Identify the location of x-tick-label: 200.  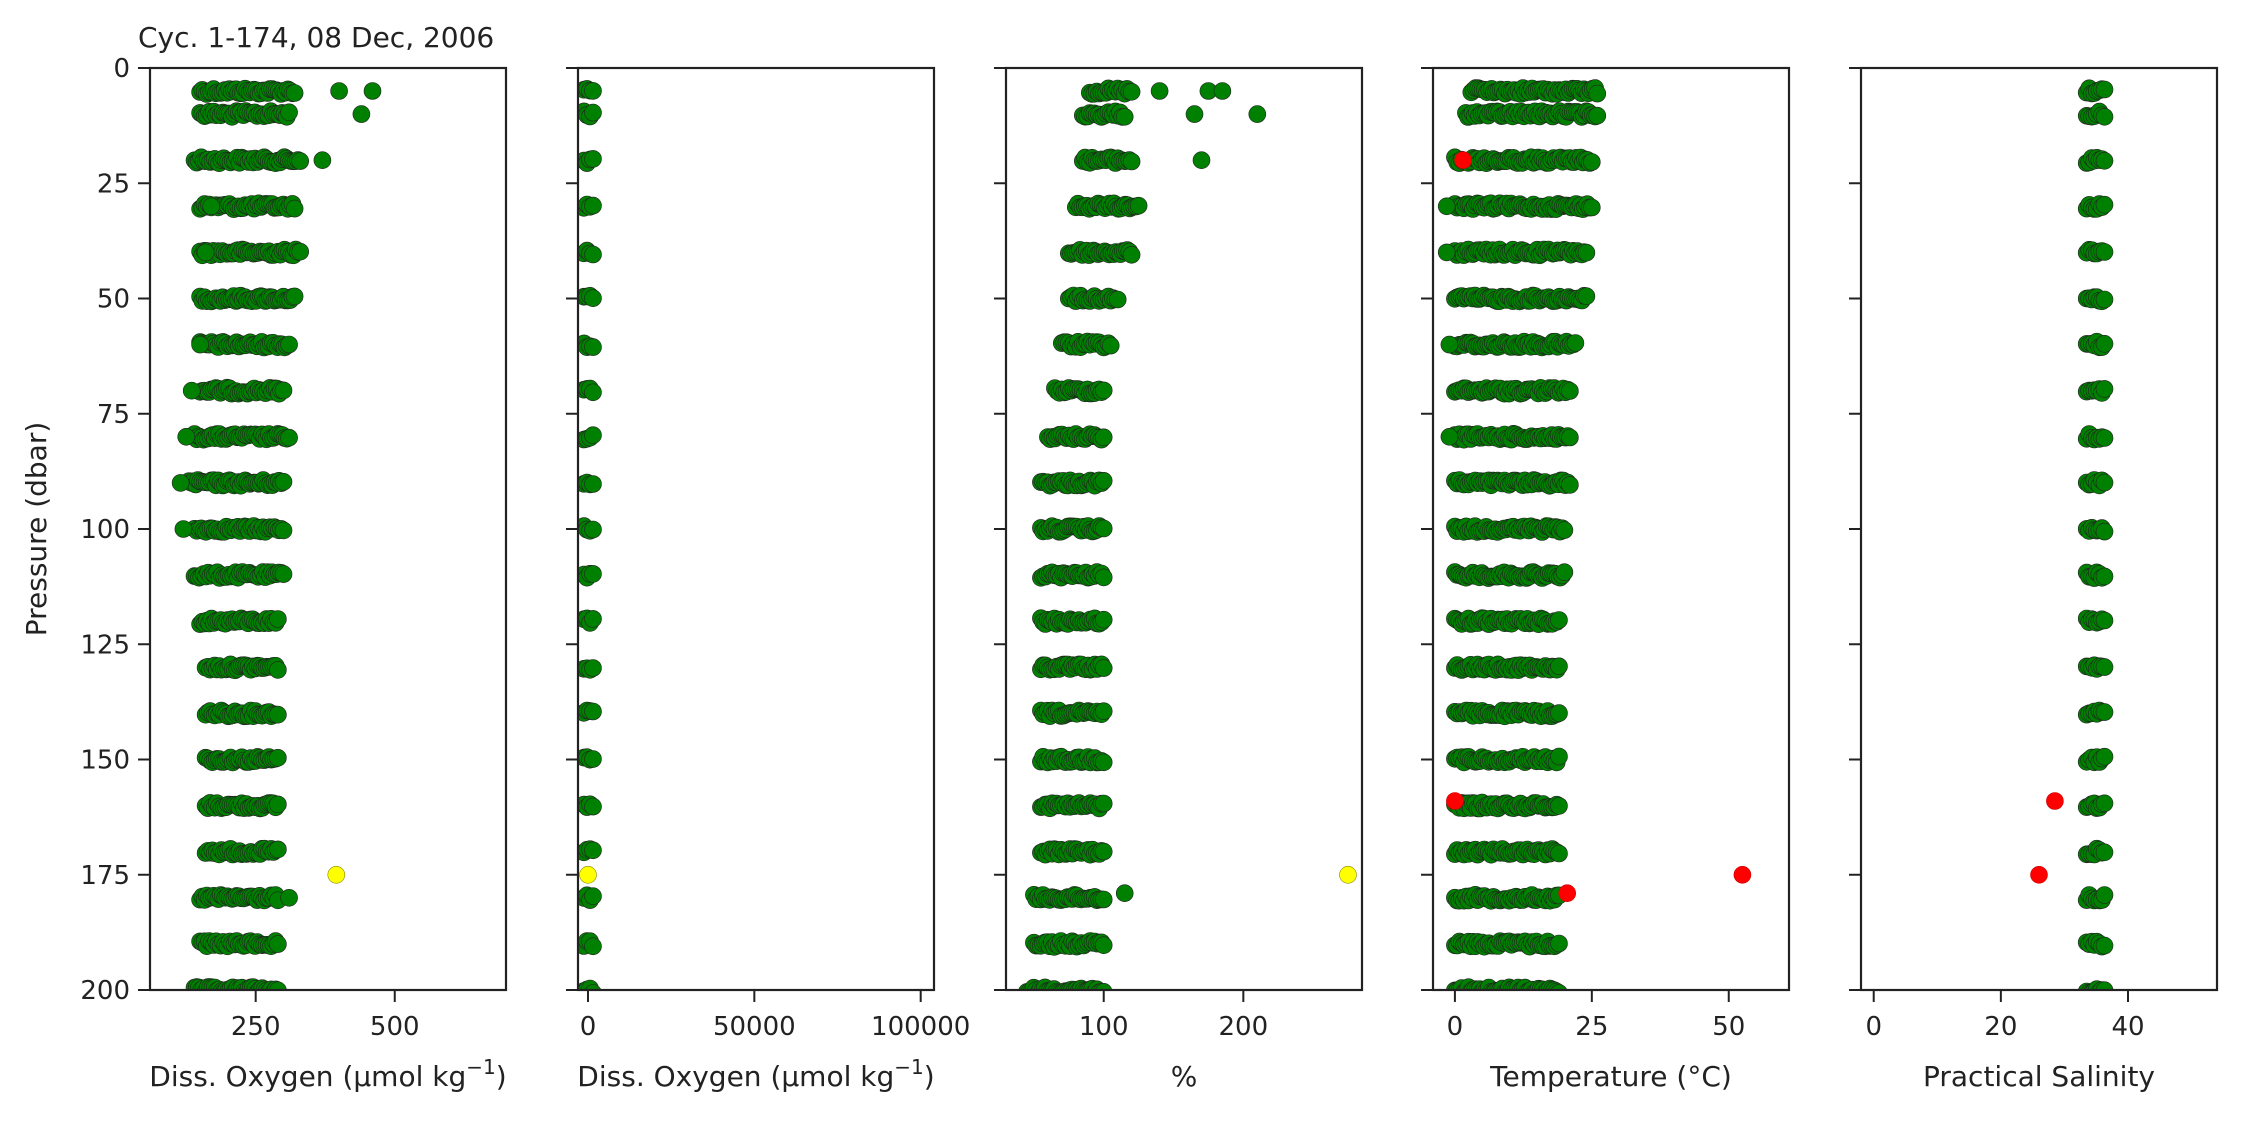
(1244, 1027).